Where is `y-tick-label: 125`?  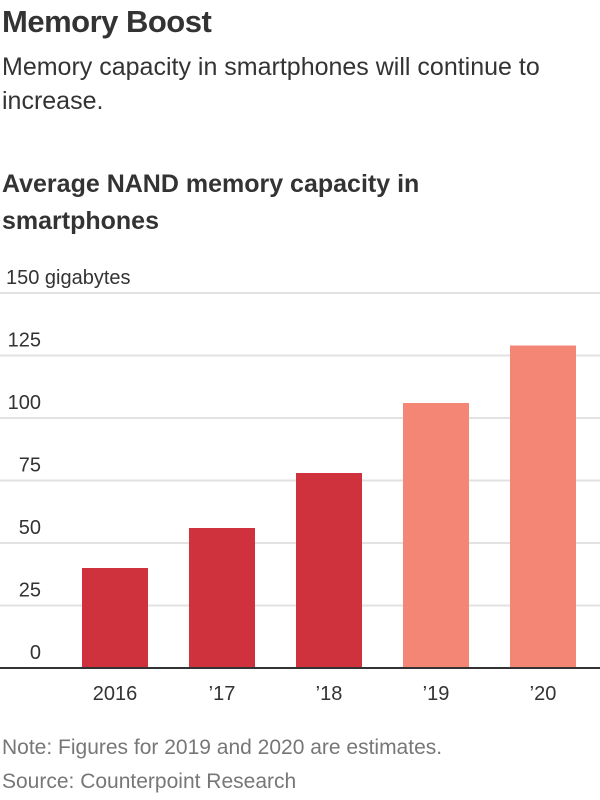 y-tick-label: 125 is located at coordinates (24, 341).